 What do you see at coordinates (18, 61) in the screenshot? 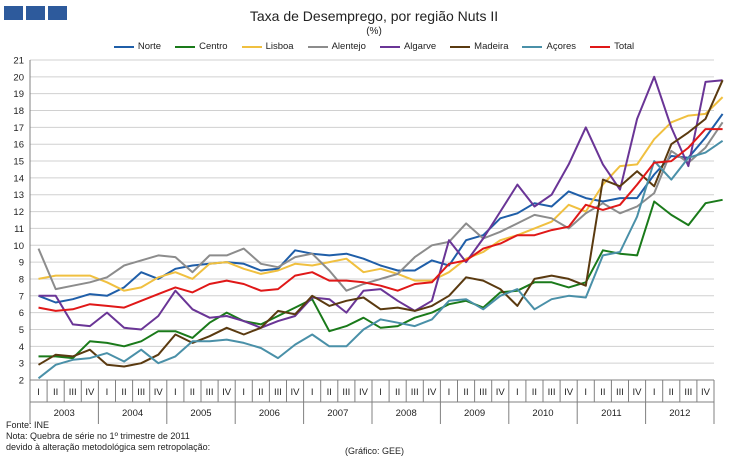
I see `y-tick-label: 21` at bounding box center [18, 61].